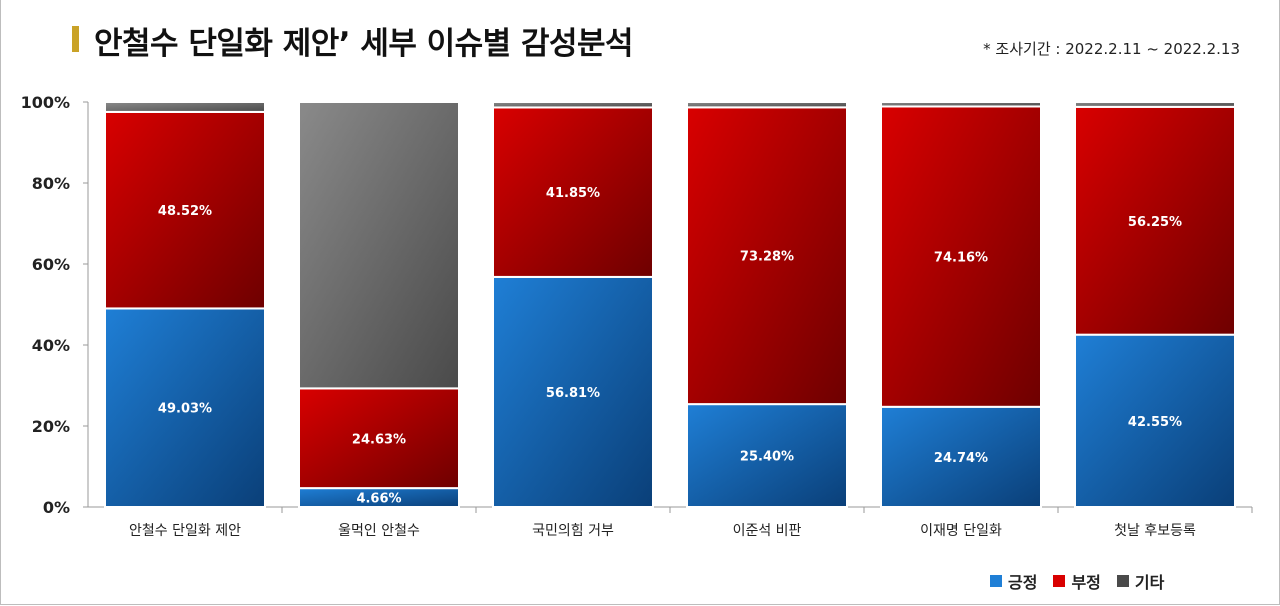 The height and width of the screenshot is (606, 1280). What do you see at coordinates (45, 102) in the screenshot?
I see `y-tick-label: 100%` at bounding box center [45, 102].